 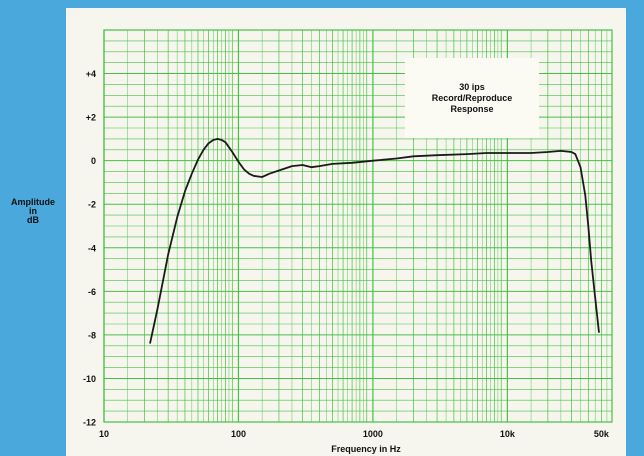 I want to click on y-tick-label: +4, so click(x=91, y=74).